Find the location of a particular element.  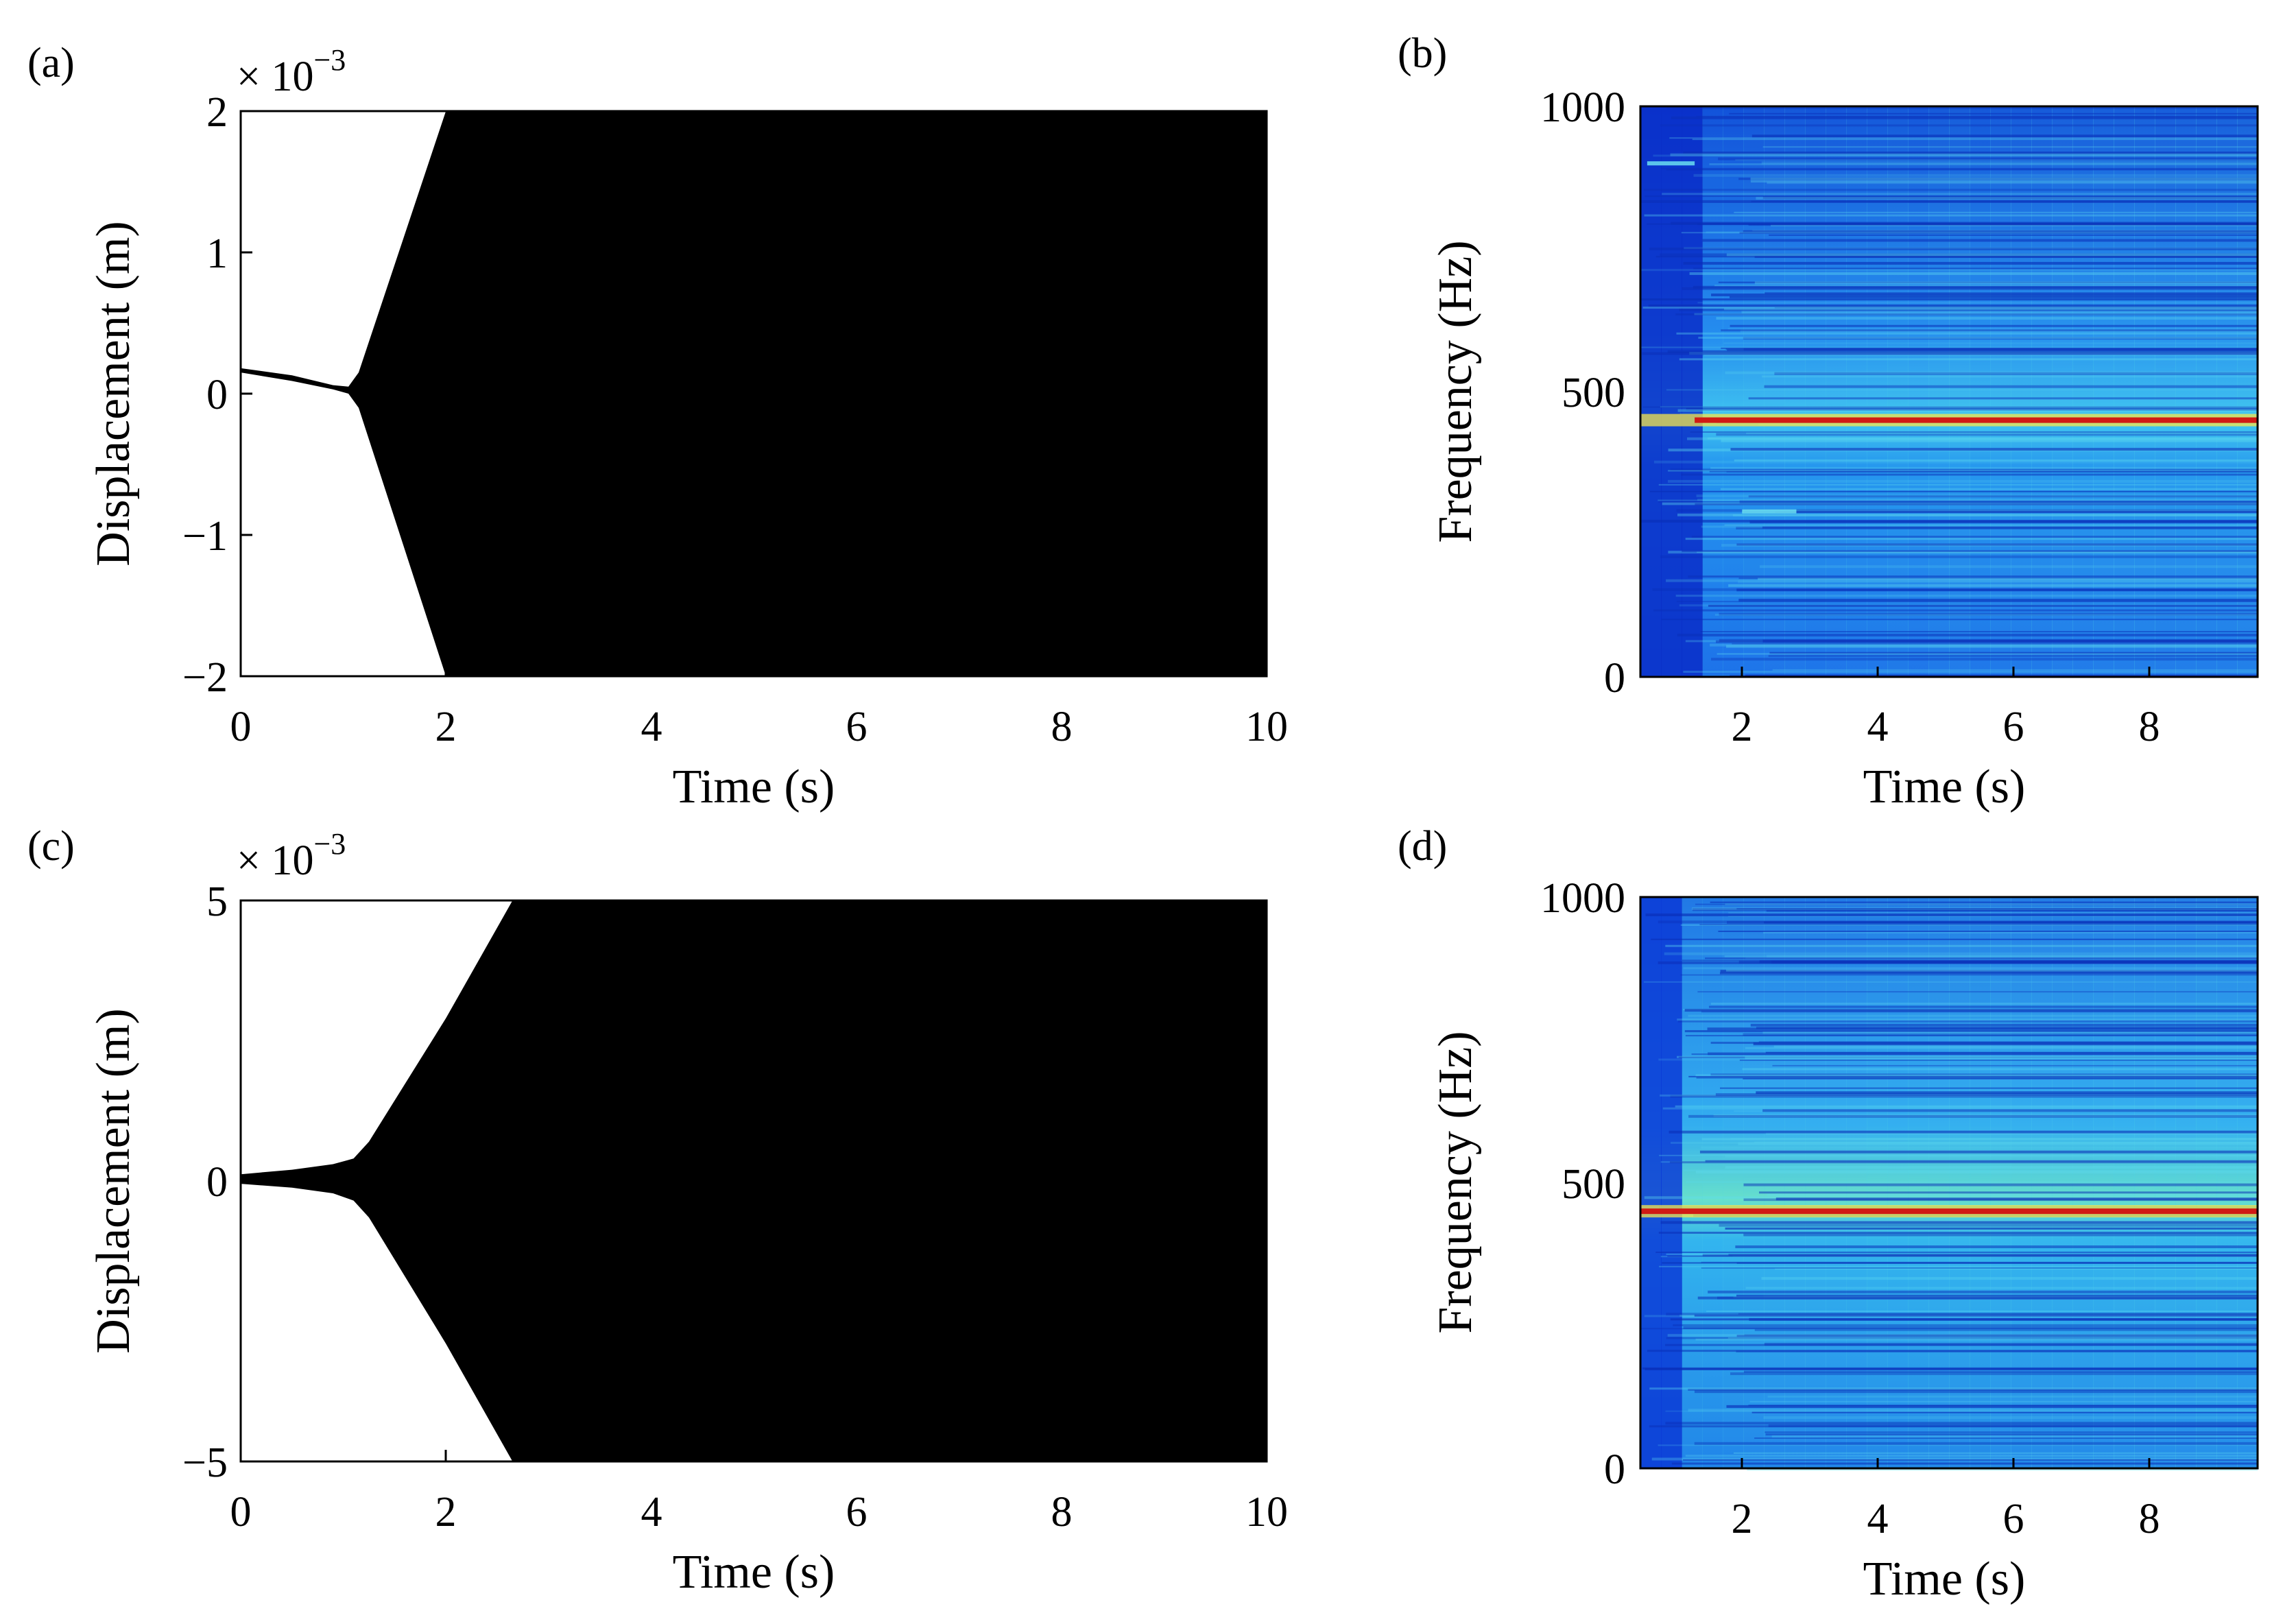

x-tick-label: 2 is located at coordinates (1742, 727).